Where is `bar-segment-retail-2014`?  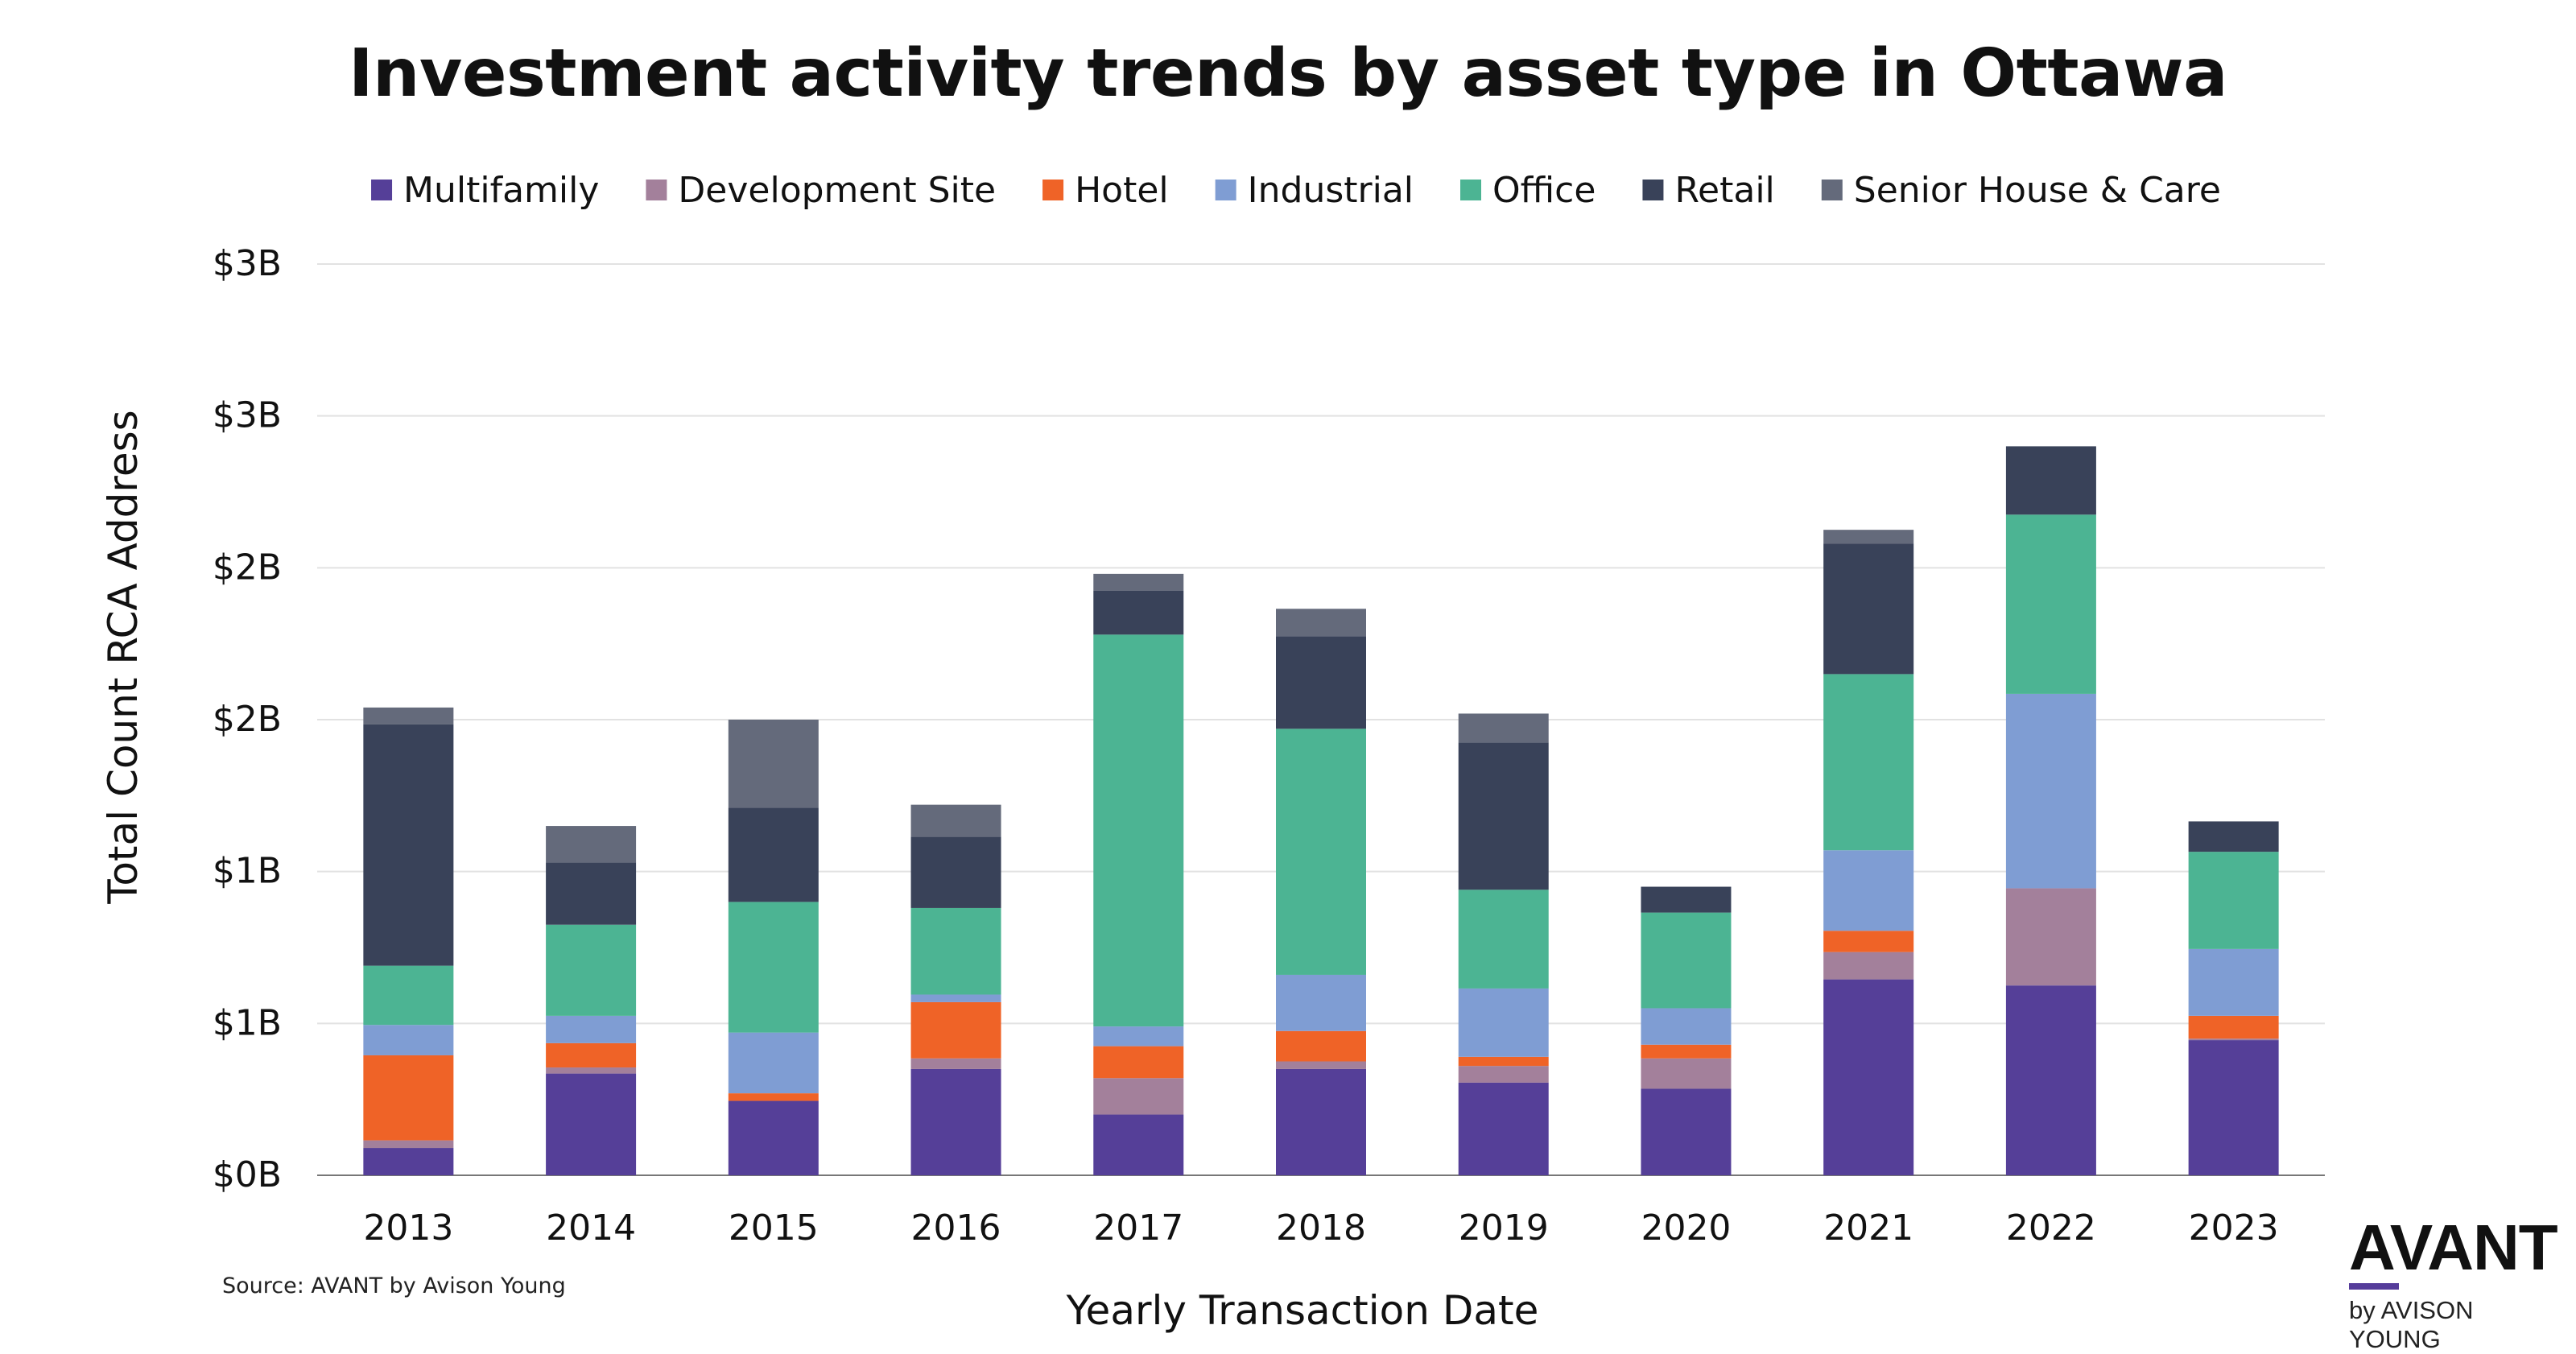 bar-segment-retail-2014 is located at coordinates (591, 893).